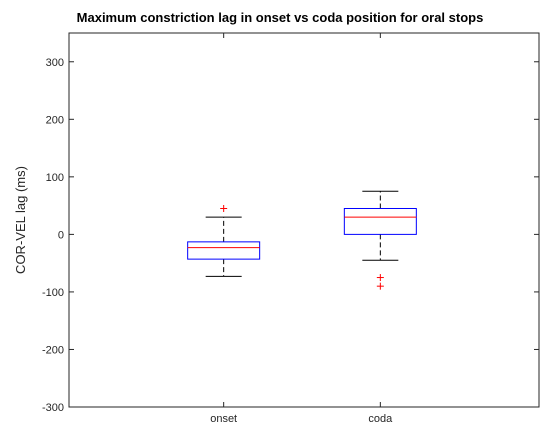  What do you see at coordinates (302, 240) in the screenshot?
I see `boxes-layer` at bounding box center [302, 240].